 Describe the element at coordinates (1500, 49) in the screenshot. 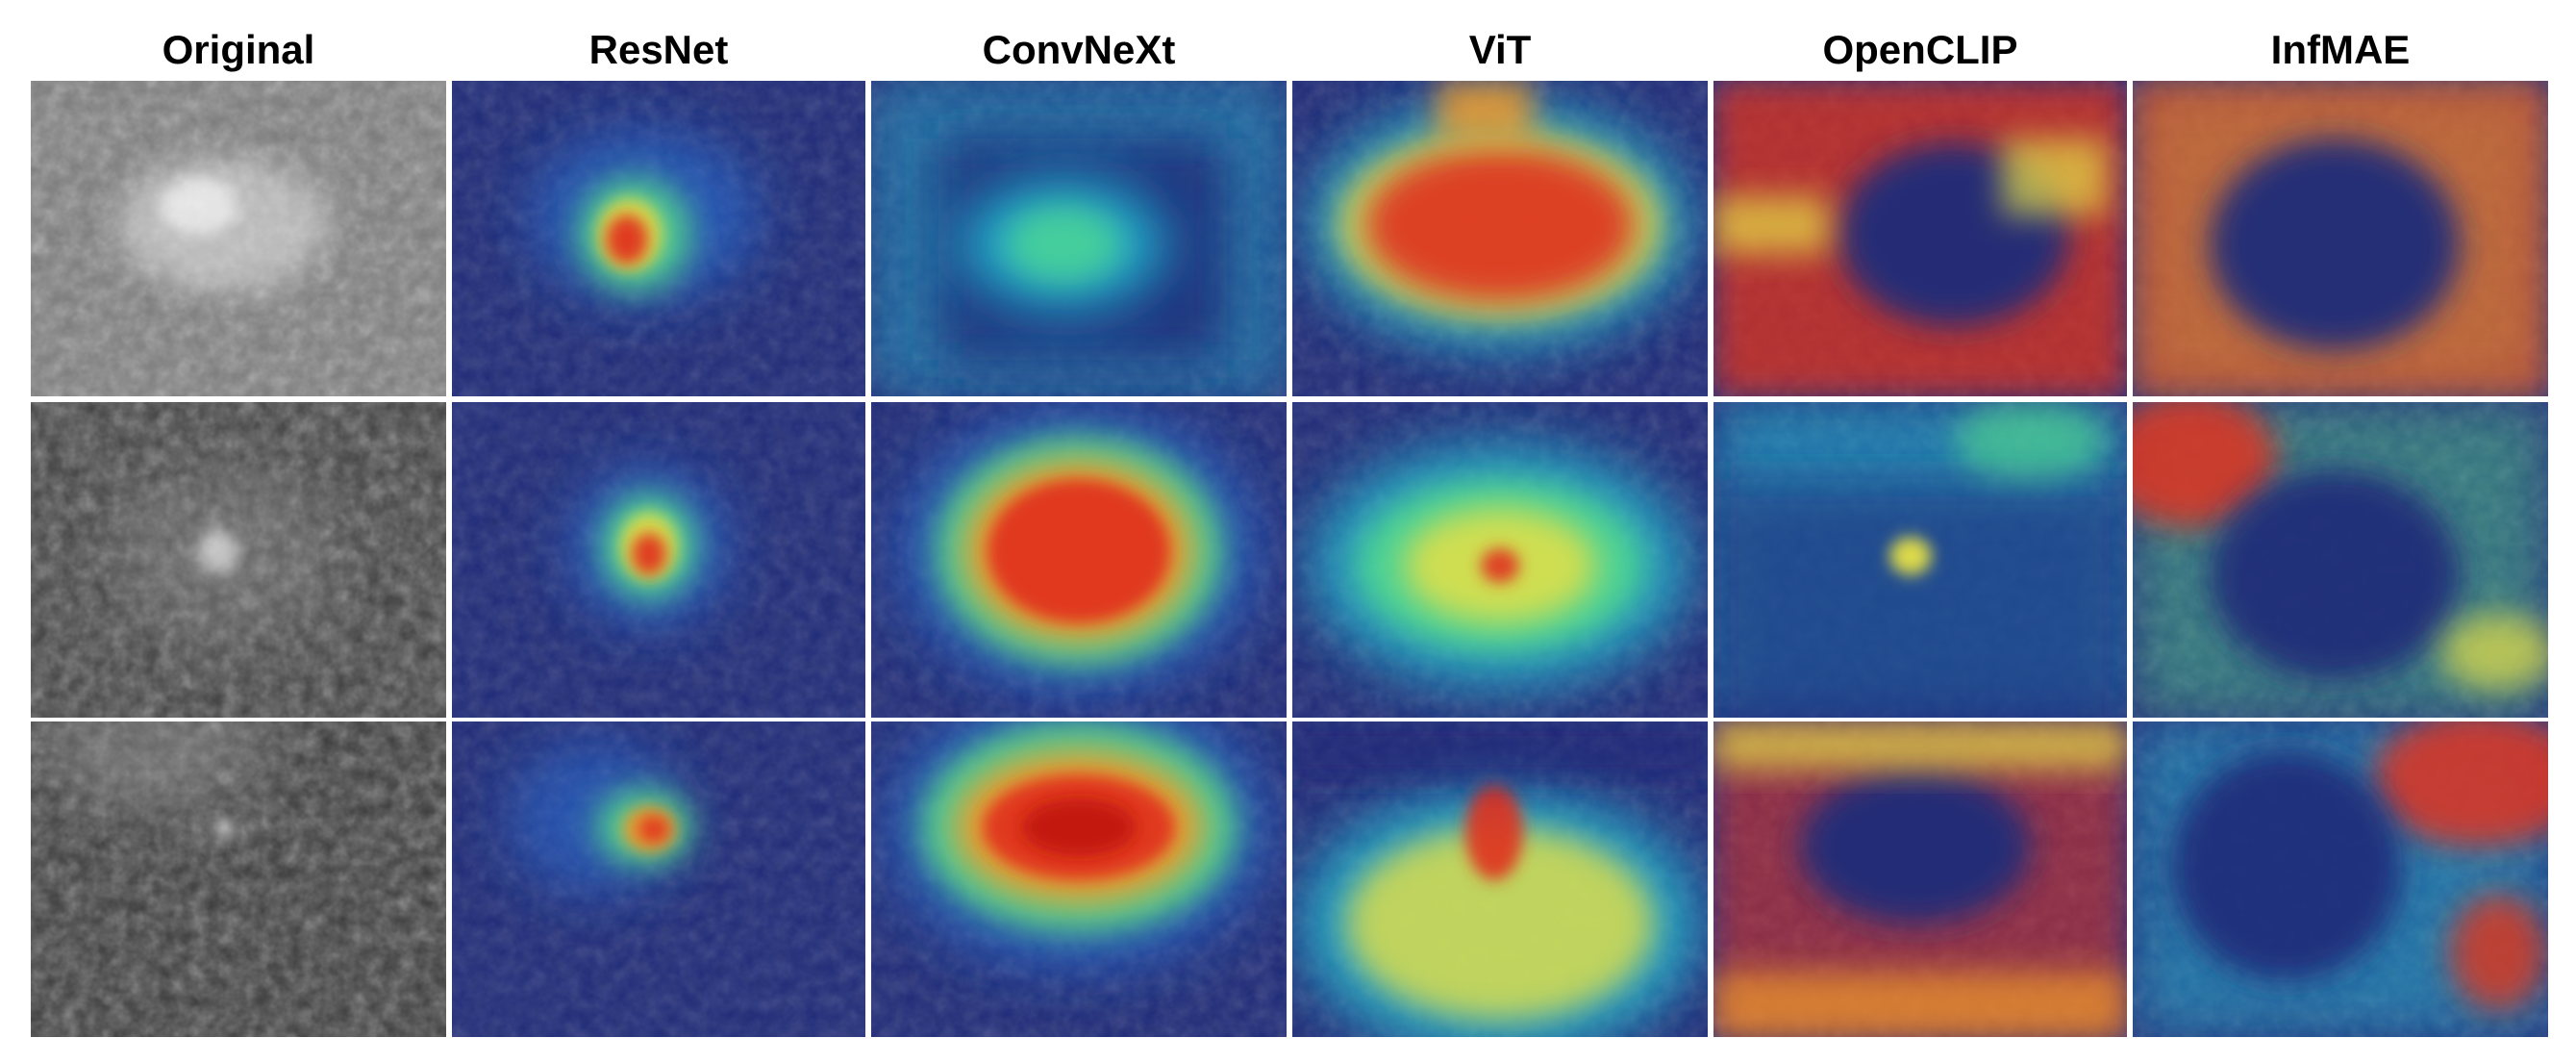

I see `column-header-vit: ViT` at that location.